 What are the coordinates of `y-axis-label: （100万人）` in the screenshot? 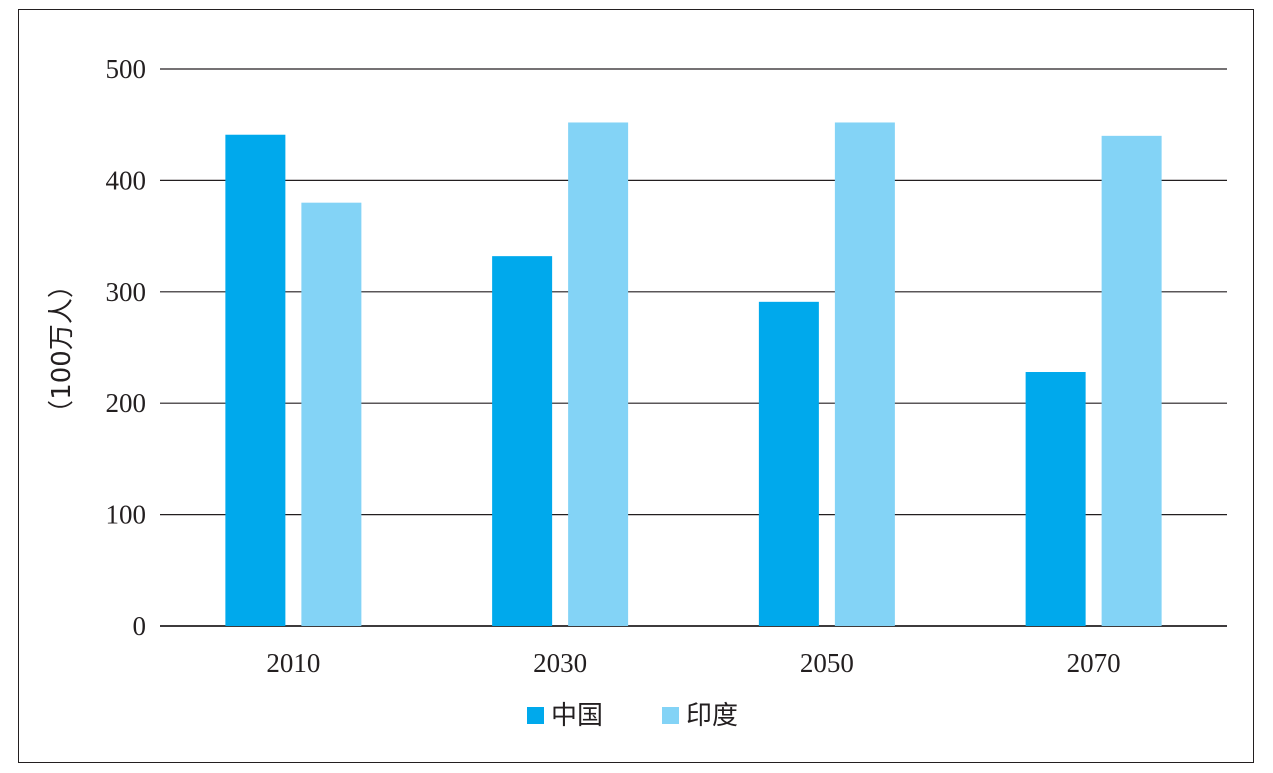 It's located at (62, 349).